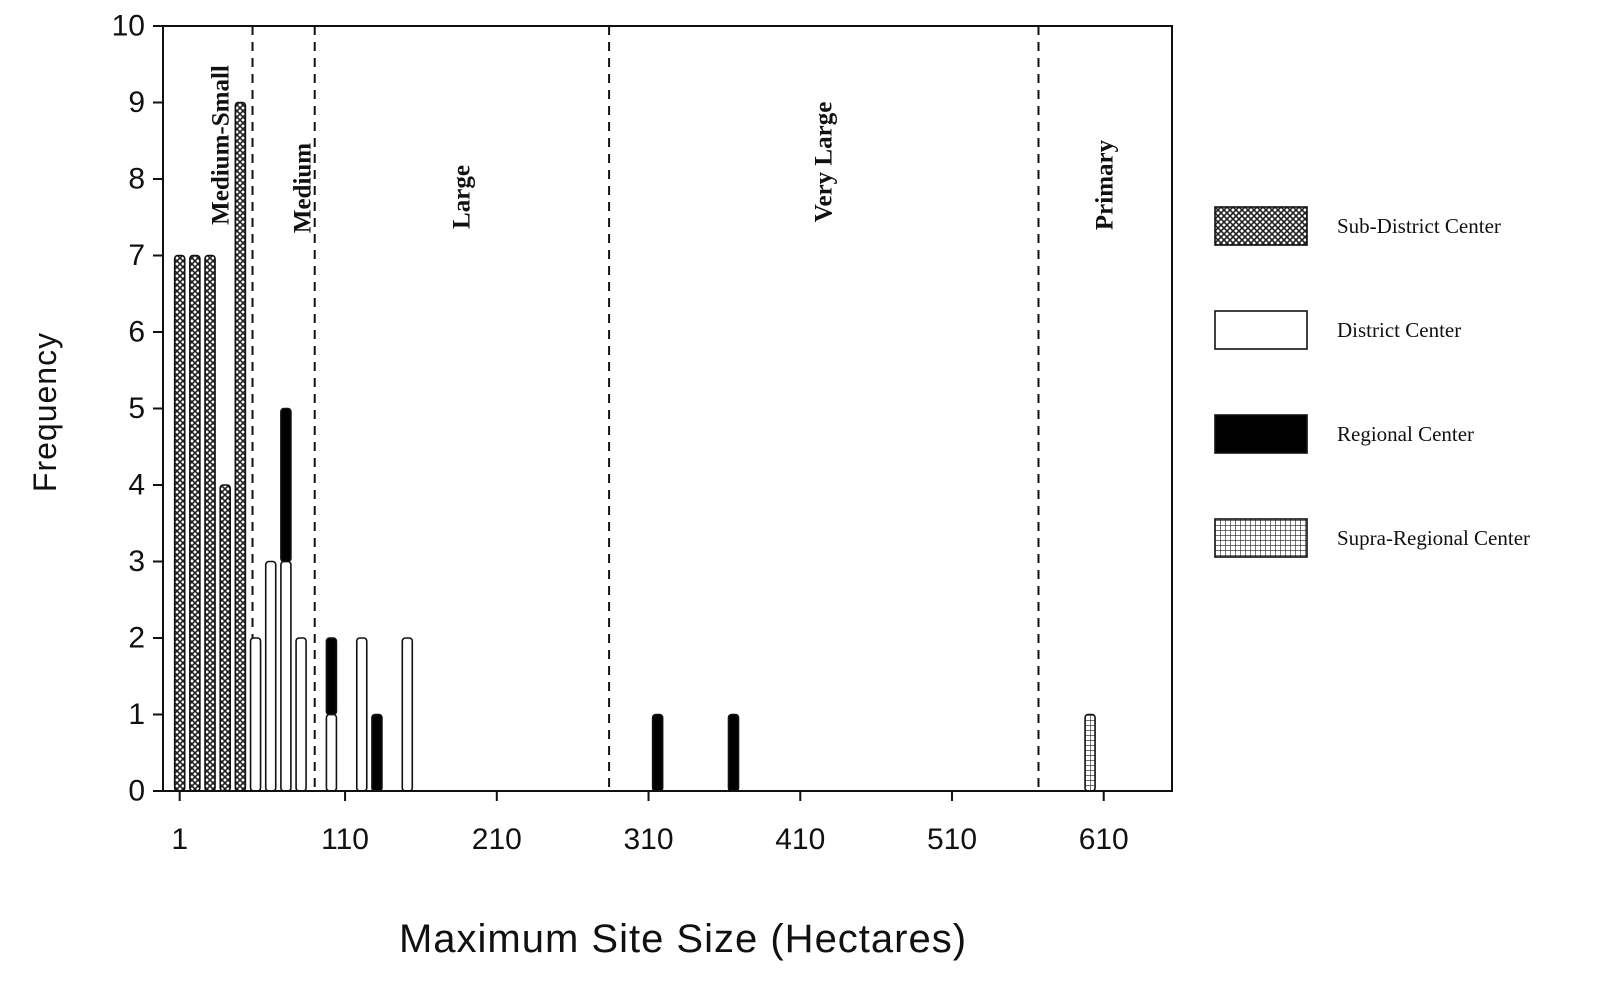  What do you see at coordinates (136, 255) in the screenshot?
I see `y-tick-label: 7` at bounding box center [136, 255].